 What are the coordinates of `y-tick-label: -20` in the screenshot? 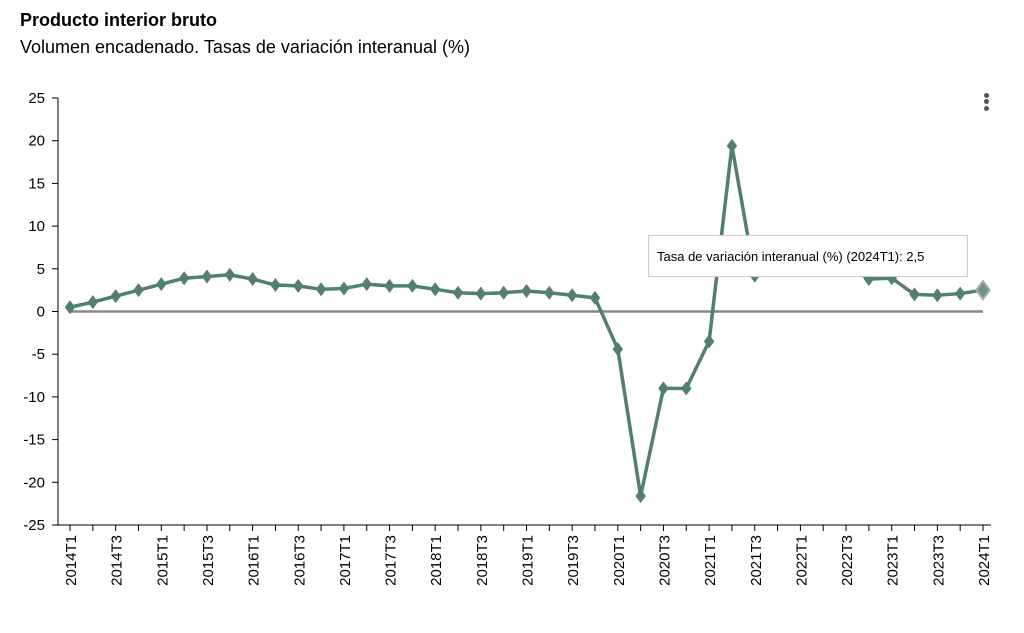 It's located at (34, 482).